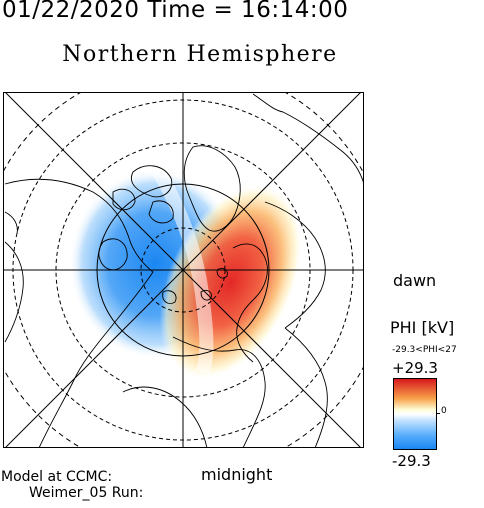 The image size is (484, 508). Describe the element at coordinates (415, 368) in the screenshot. I see `colorbar-max-label: +29.3` at that location.